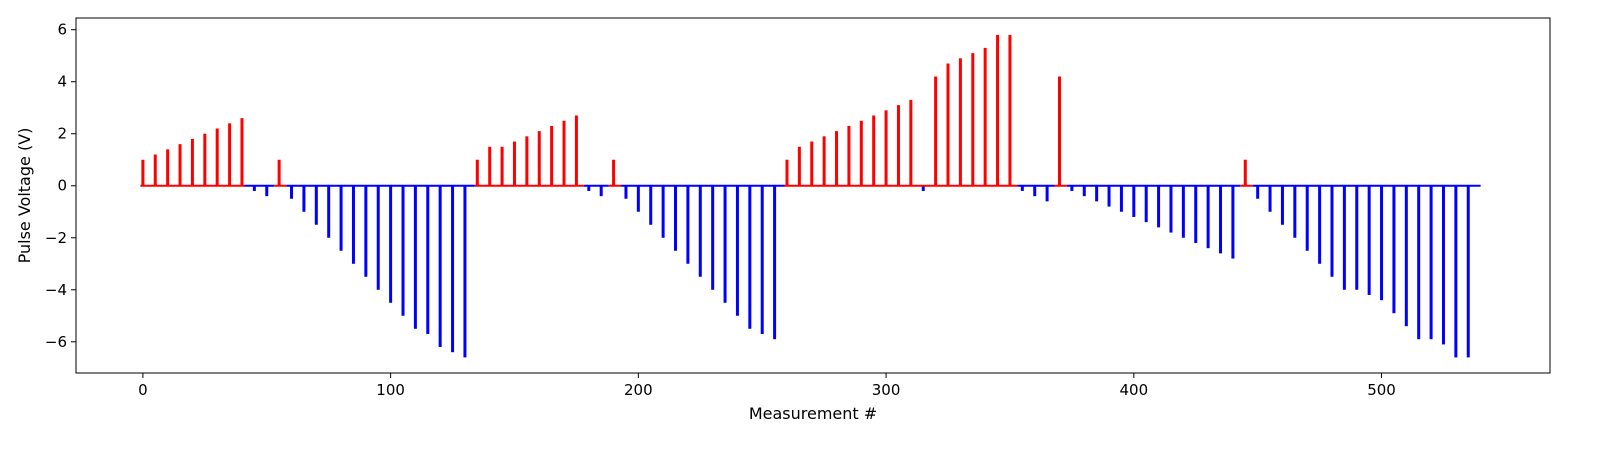  I want to click on y-tick-label: 2, so click(62, 134).